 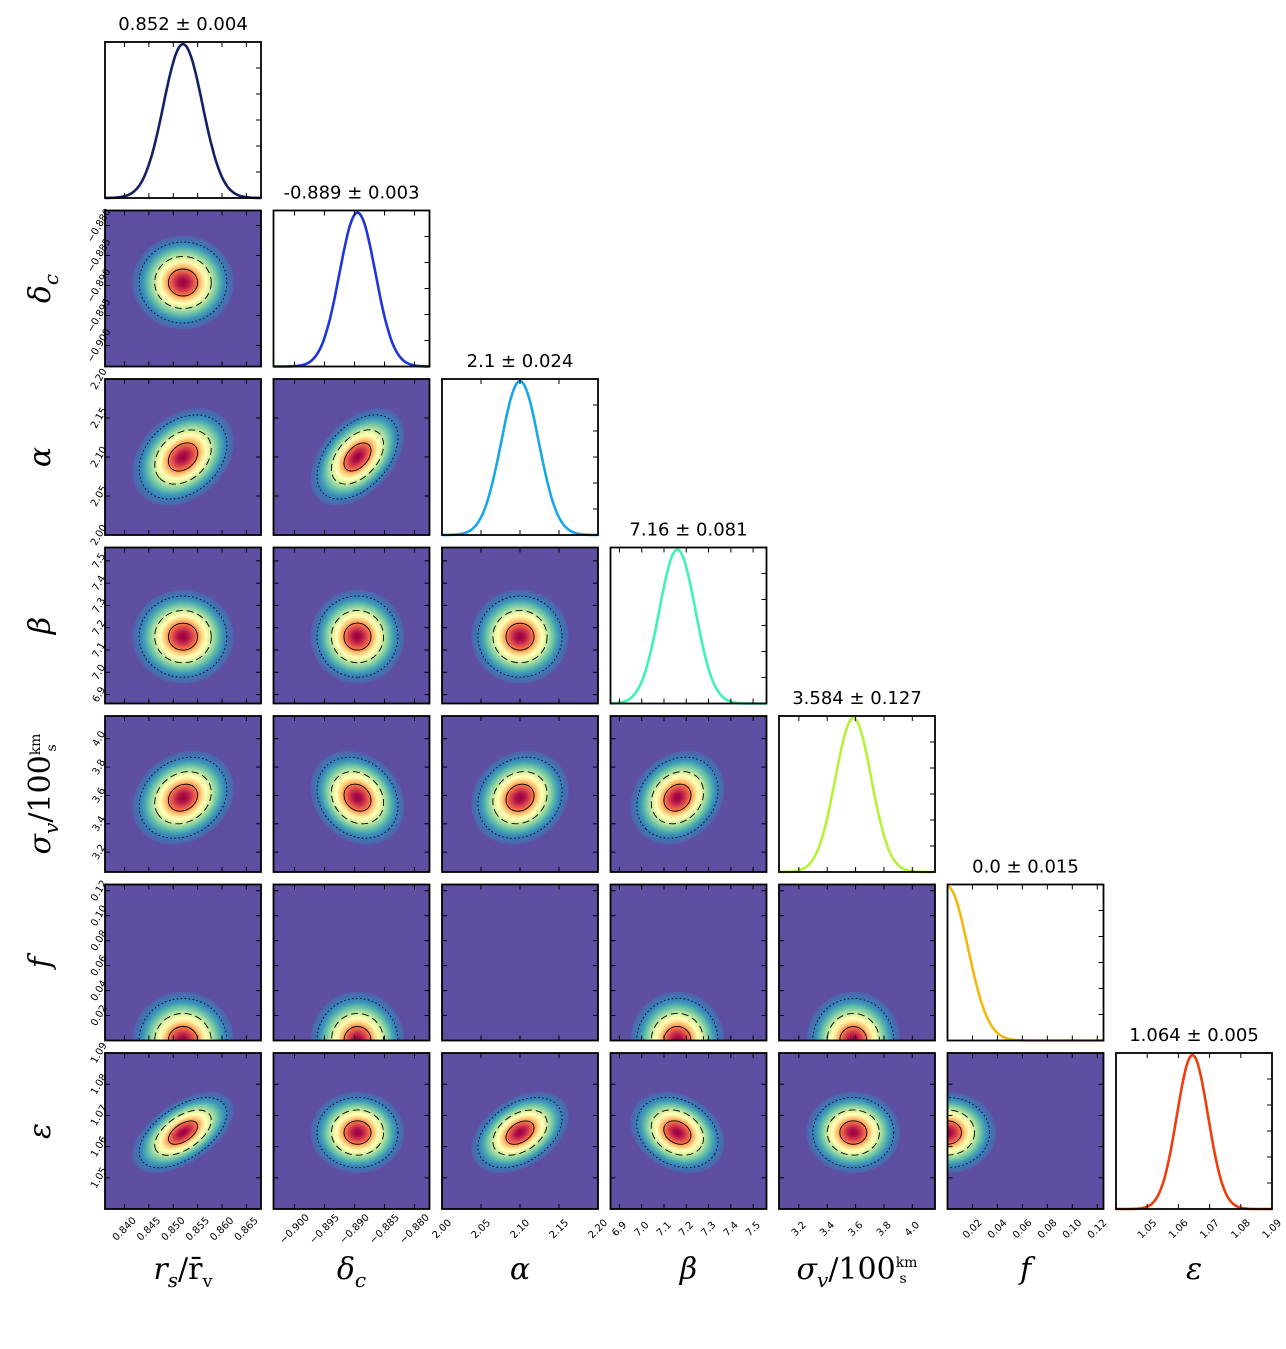 I want to click on hist-panel-rs: 0.852 ± 0.004, so click(x=183, y=107).